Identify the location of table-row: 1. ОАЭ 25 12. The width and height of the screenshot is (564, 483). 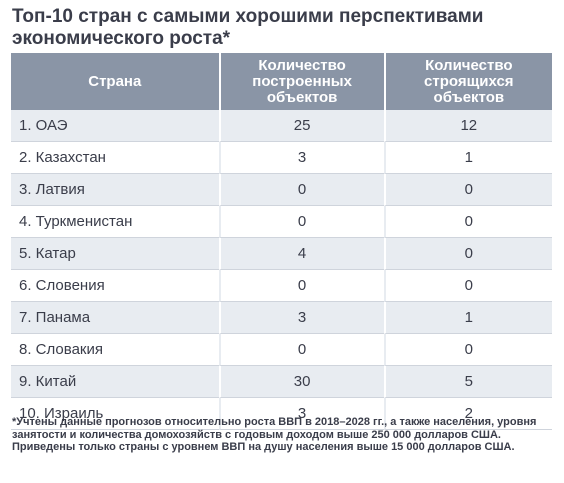
(281, 126).